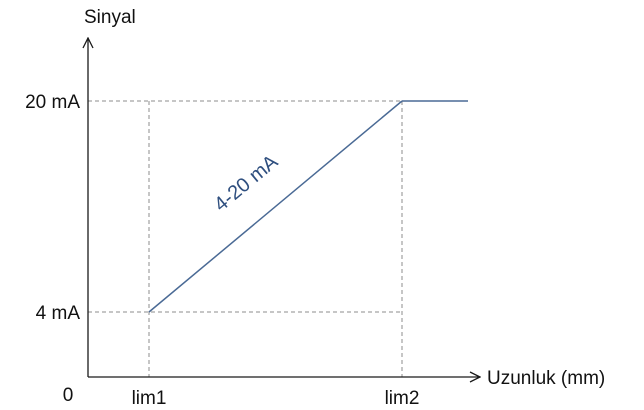  What do you see at coordinates (402, 398) in the screenshot?
I see `x-tick-label-lim2: lim2` at bounding box center [402, 398].